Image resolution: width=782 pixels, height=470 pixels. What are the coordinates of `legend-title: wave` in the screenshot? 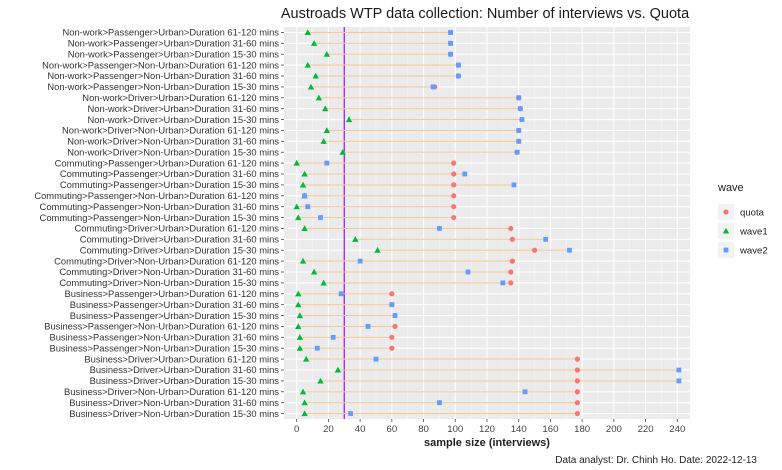 It's located at (730, 188).